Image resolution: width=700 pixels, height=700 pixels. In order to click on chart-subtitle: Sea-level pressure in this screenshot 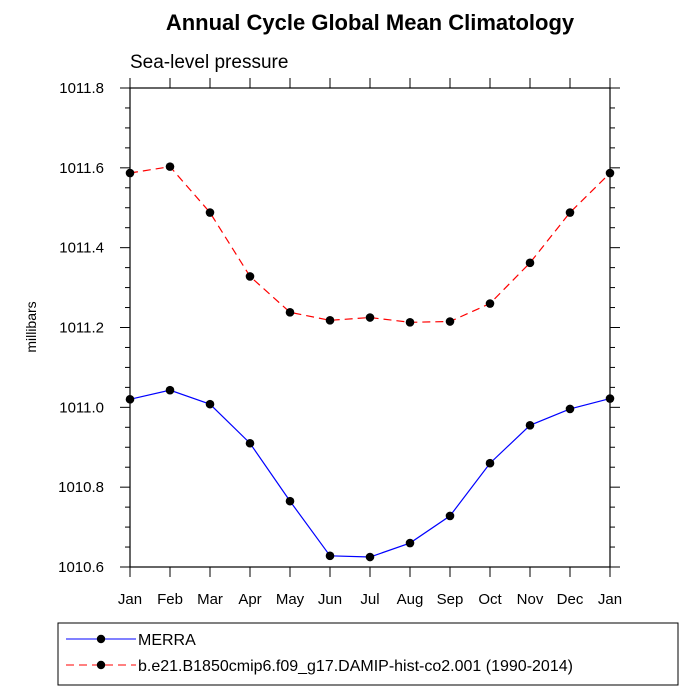, I will do `click(209, 62)`.